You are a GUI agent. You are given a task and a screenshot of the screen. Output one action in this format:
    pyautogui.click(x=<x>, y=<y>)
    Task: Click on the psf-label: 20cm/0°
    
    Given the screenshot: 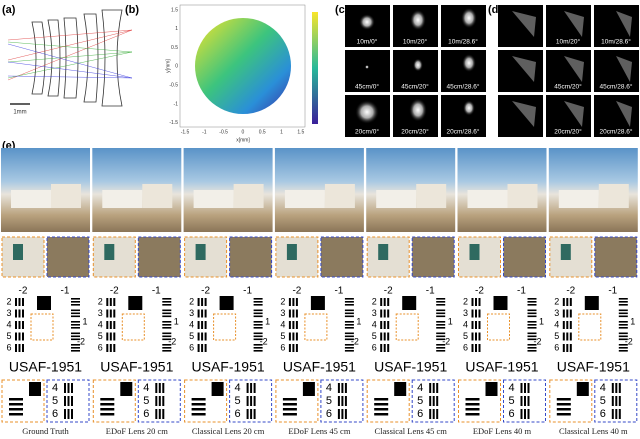 What is the action you would take?
    pyautogui.click(x=367, y=132)
    